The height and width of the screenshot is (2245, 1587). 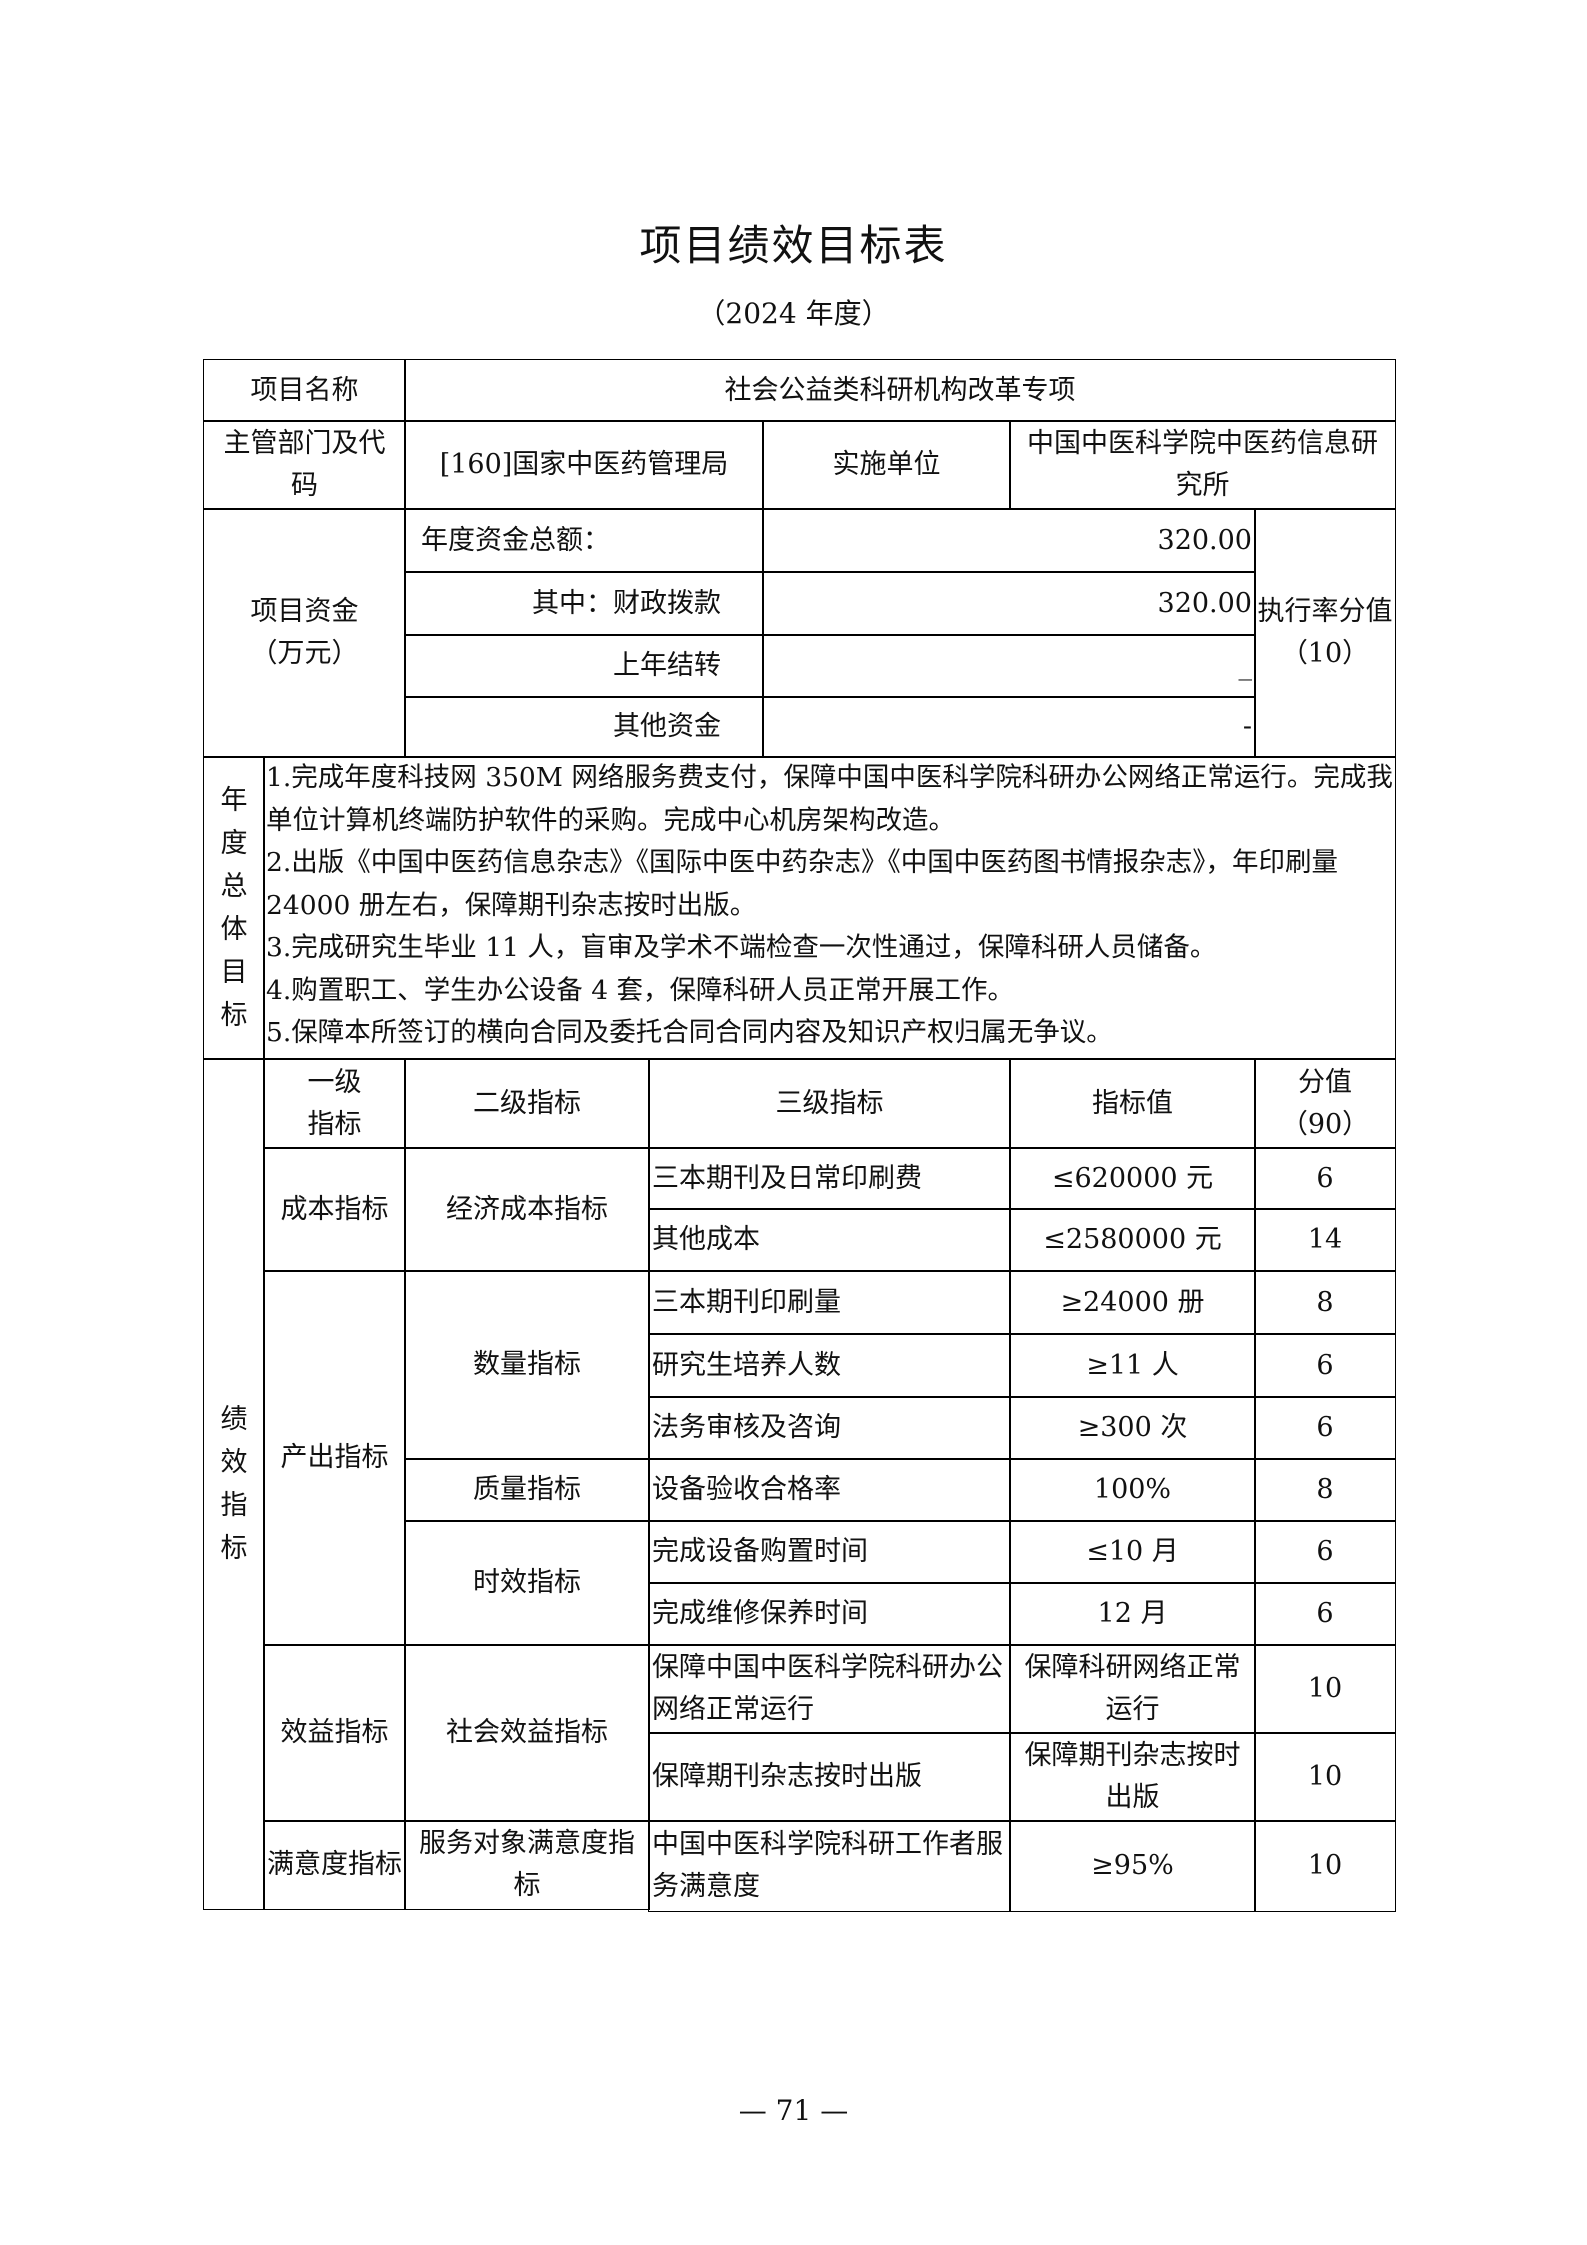 What do you see at coordinates (584, 540) in the screenshot?
I see `funds-row-label: 年度资金总额：` at bounding box center [584, 540].